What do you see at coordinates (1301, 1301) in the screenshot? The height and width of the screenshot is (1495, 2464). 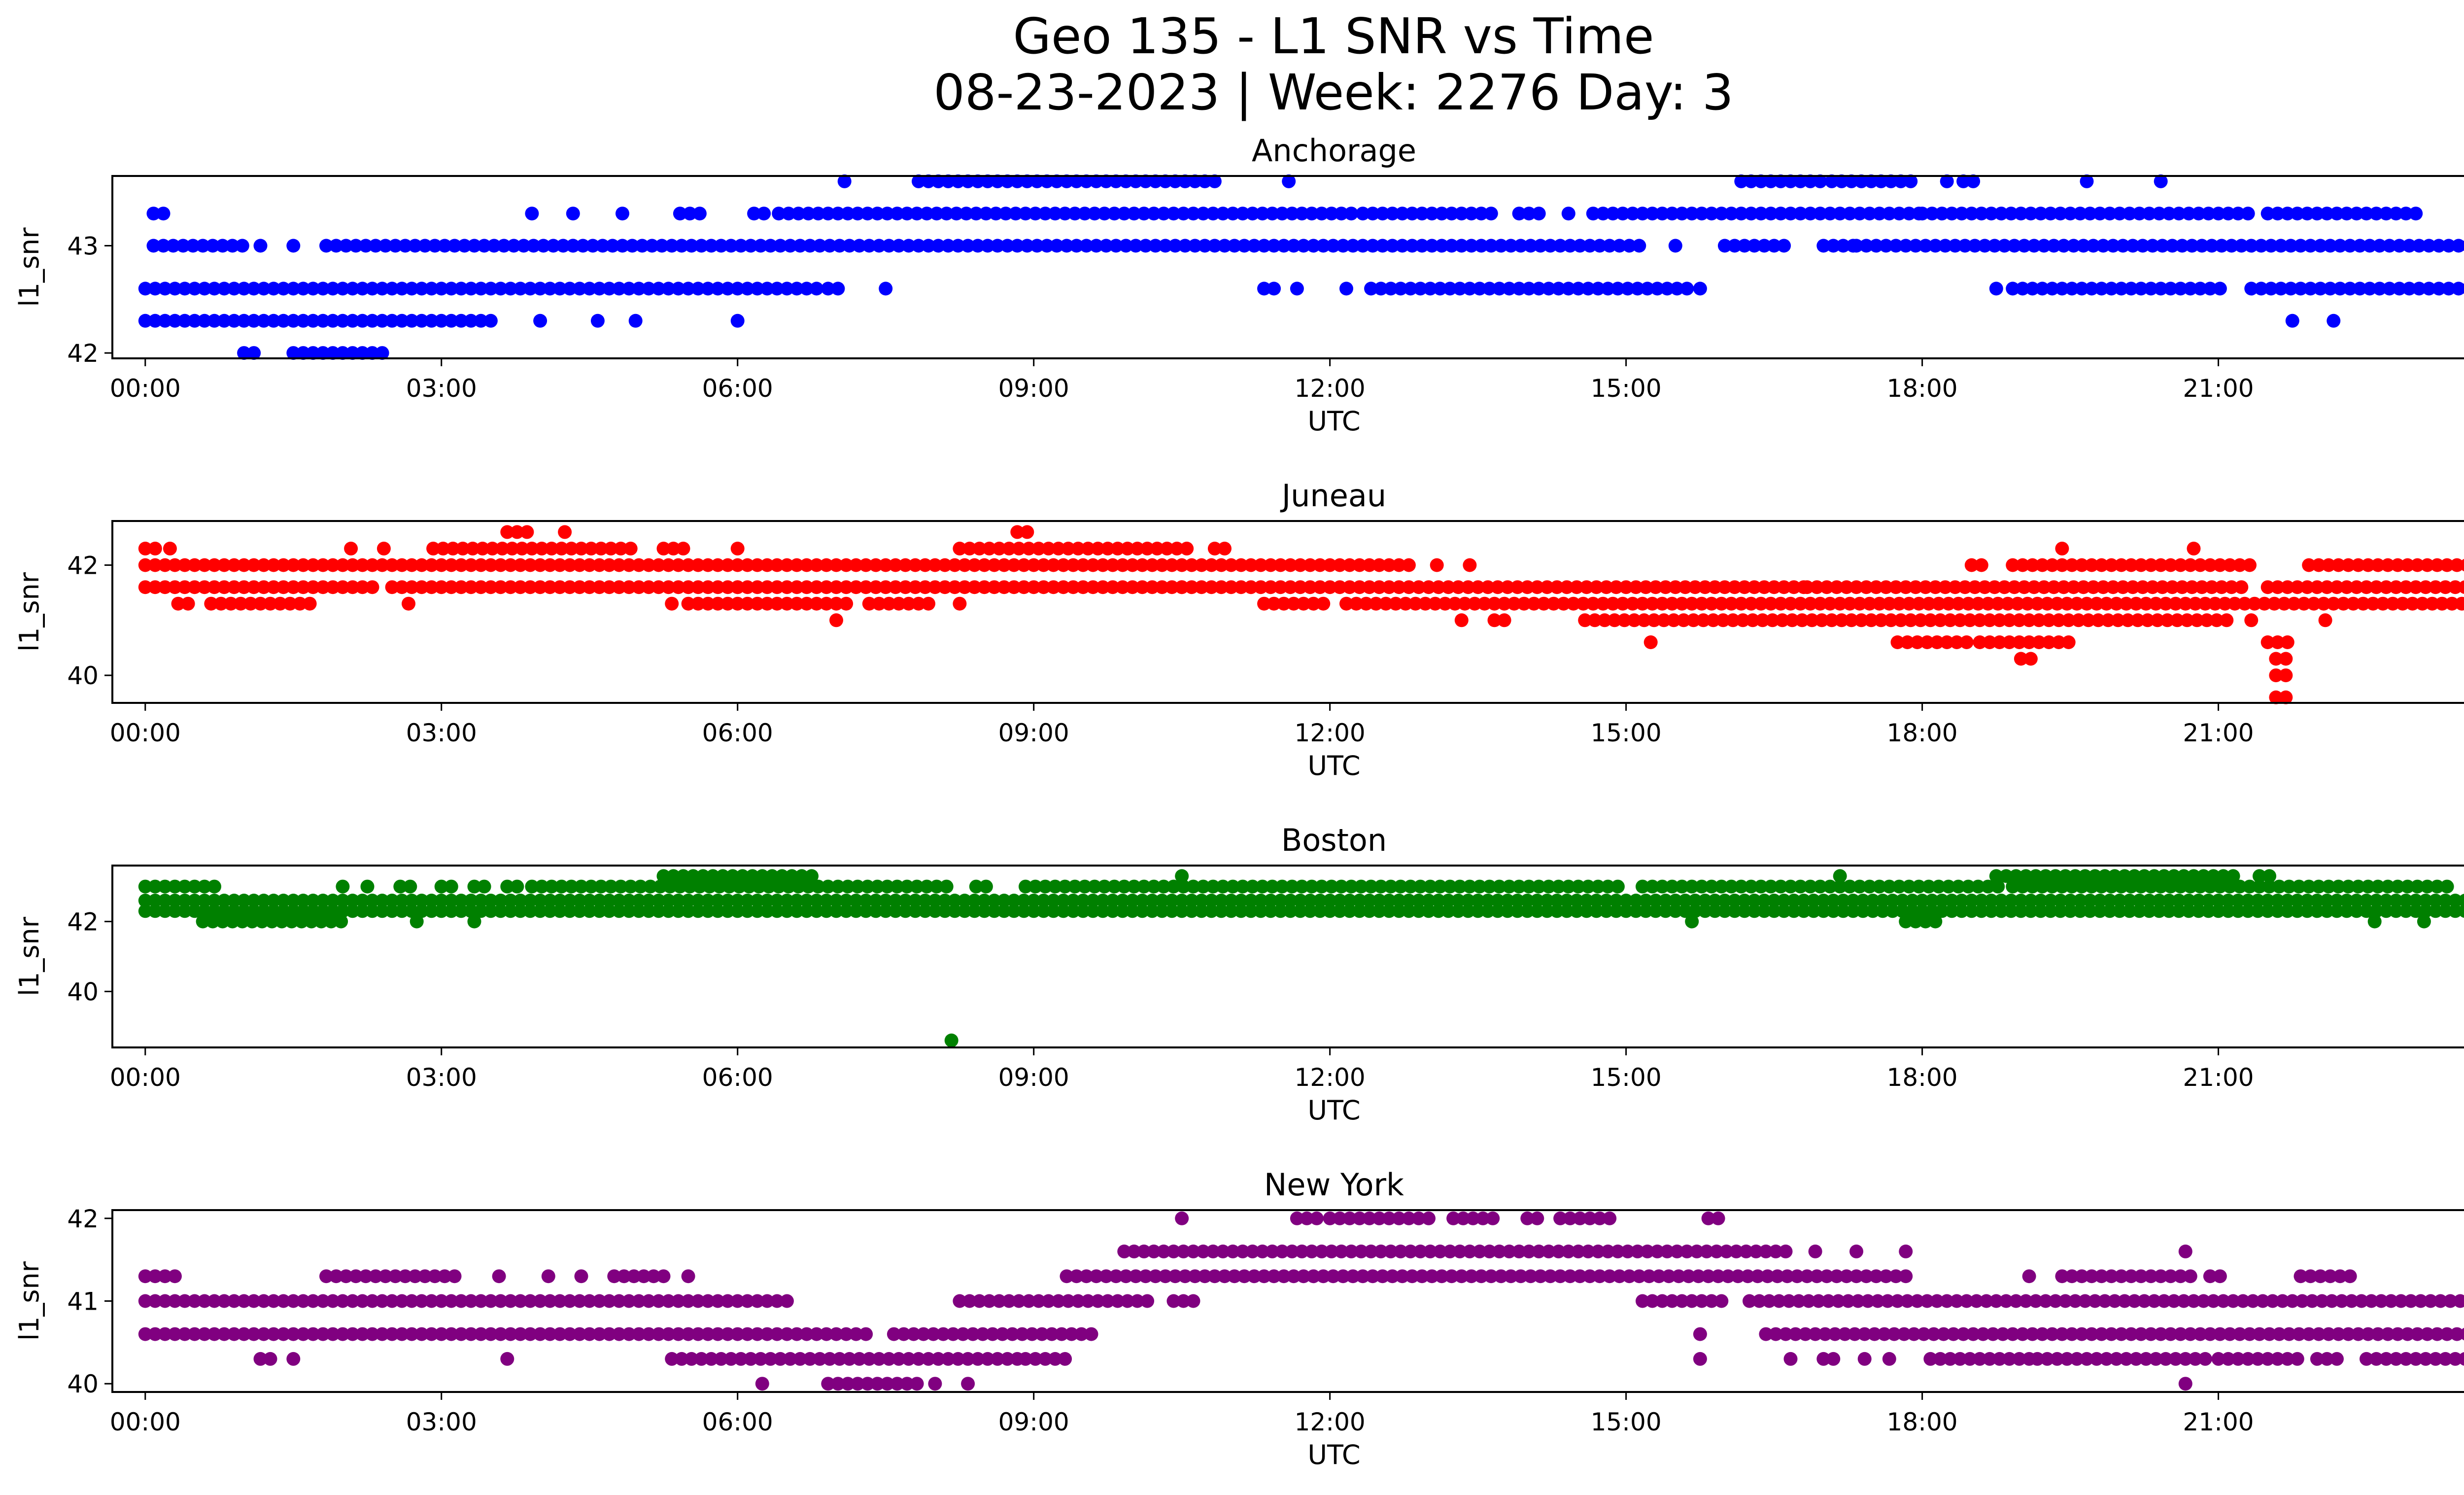 I see `scatter-points-new-york` at bounding box center [1301, 1301].